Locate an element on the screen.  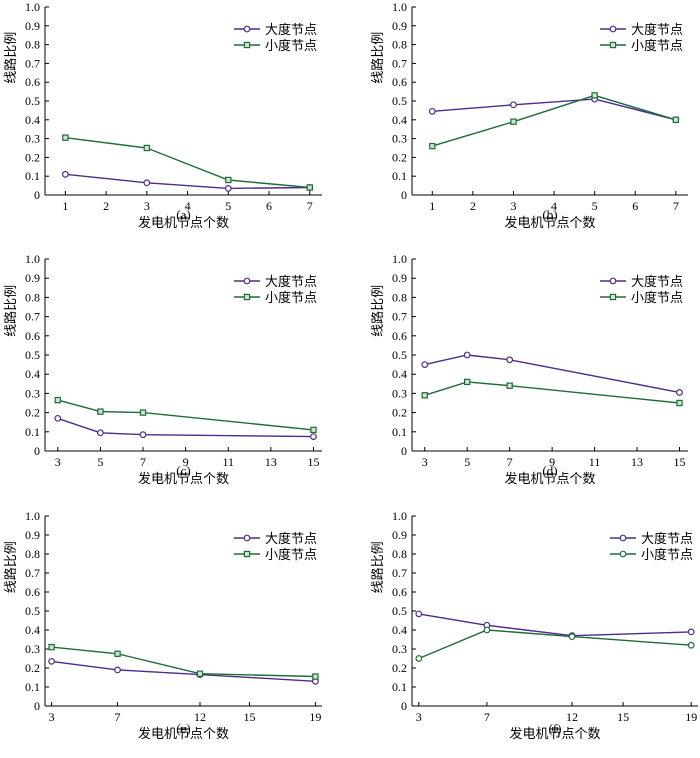
panel-caption: (e) is located at coordinates (183, 728).